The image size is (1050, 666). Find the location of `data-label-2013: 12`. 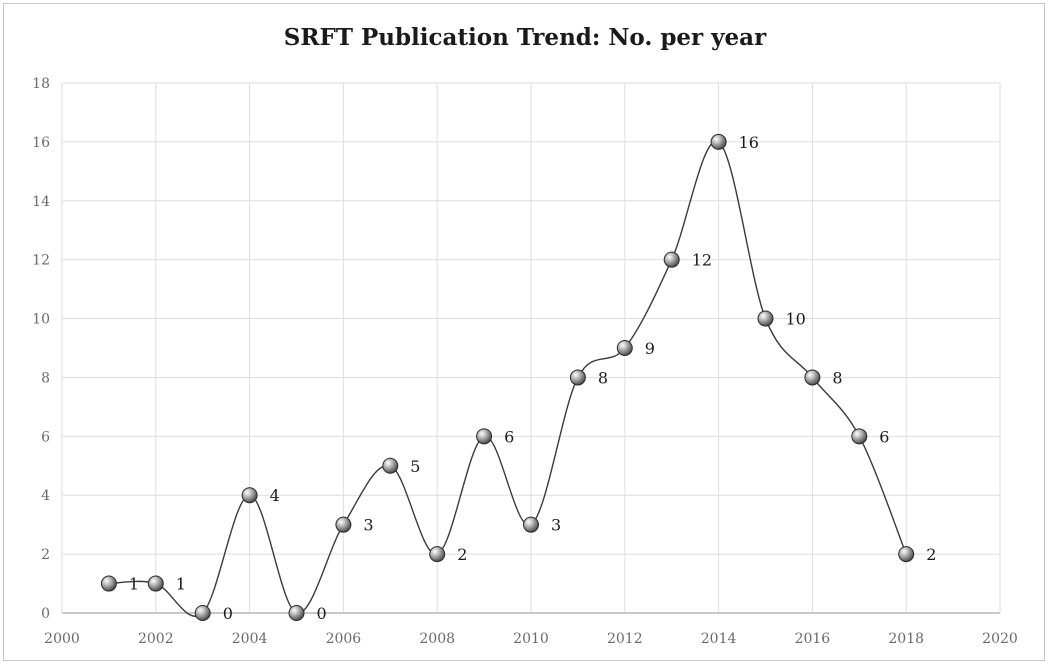

data-label-2013: 12 is located at coordinates (702, 260).